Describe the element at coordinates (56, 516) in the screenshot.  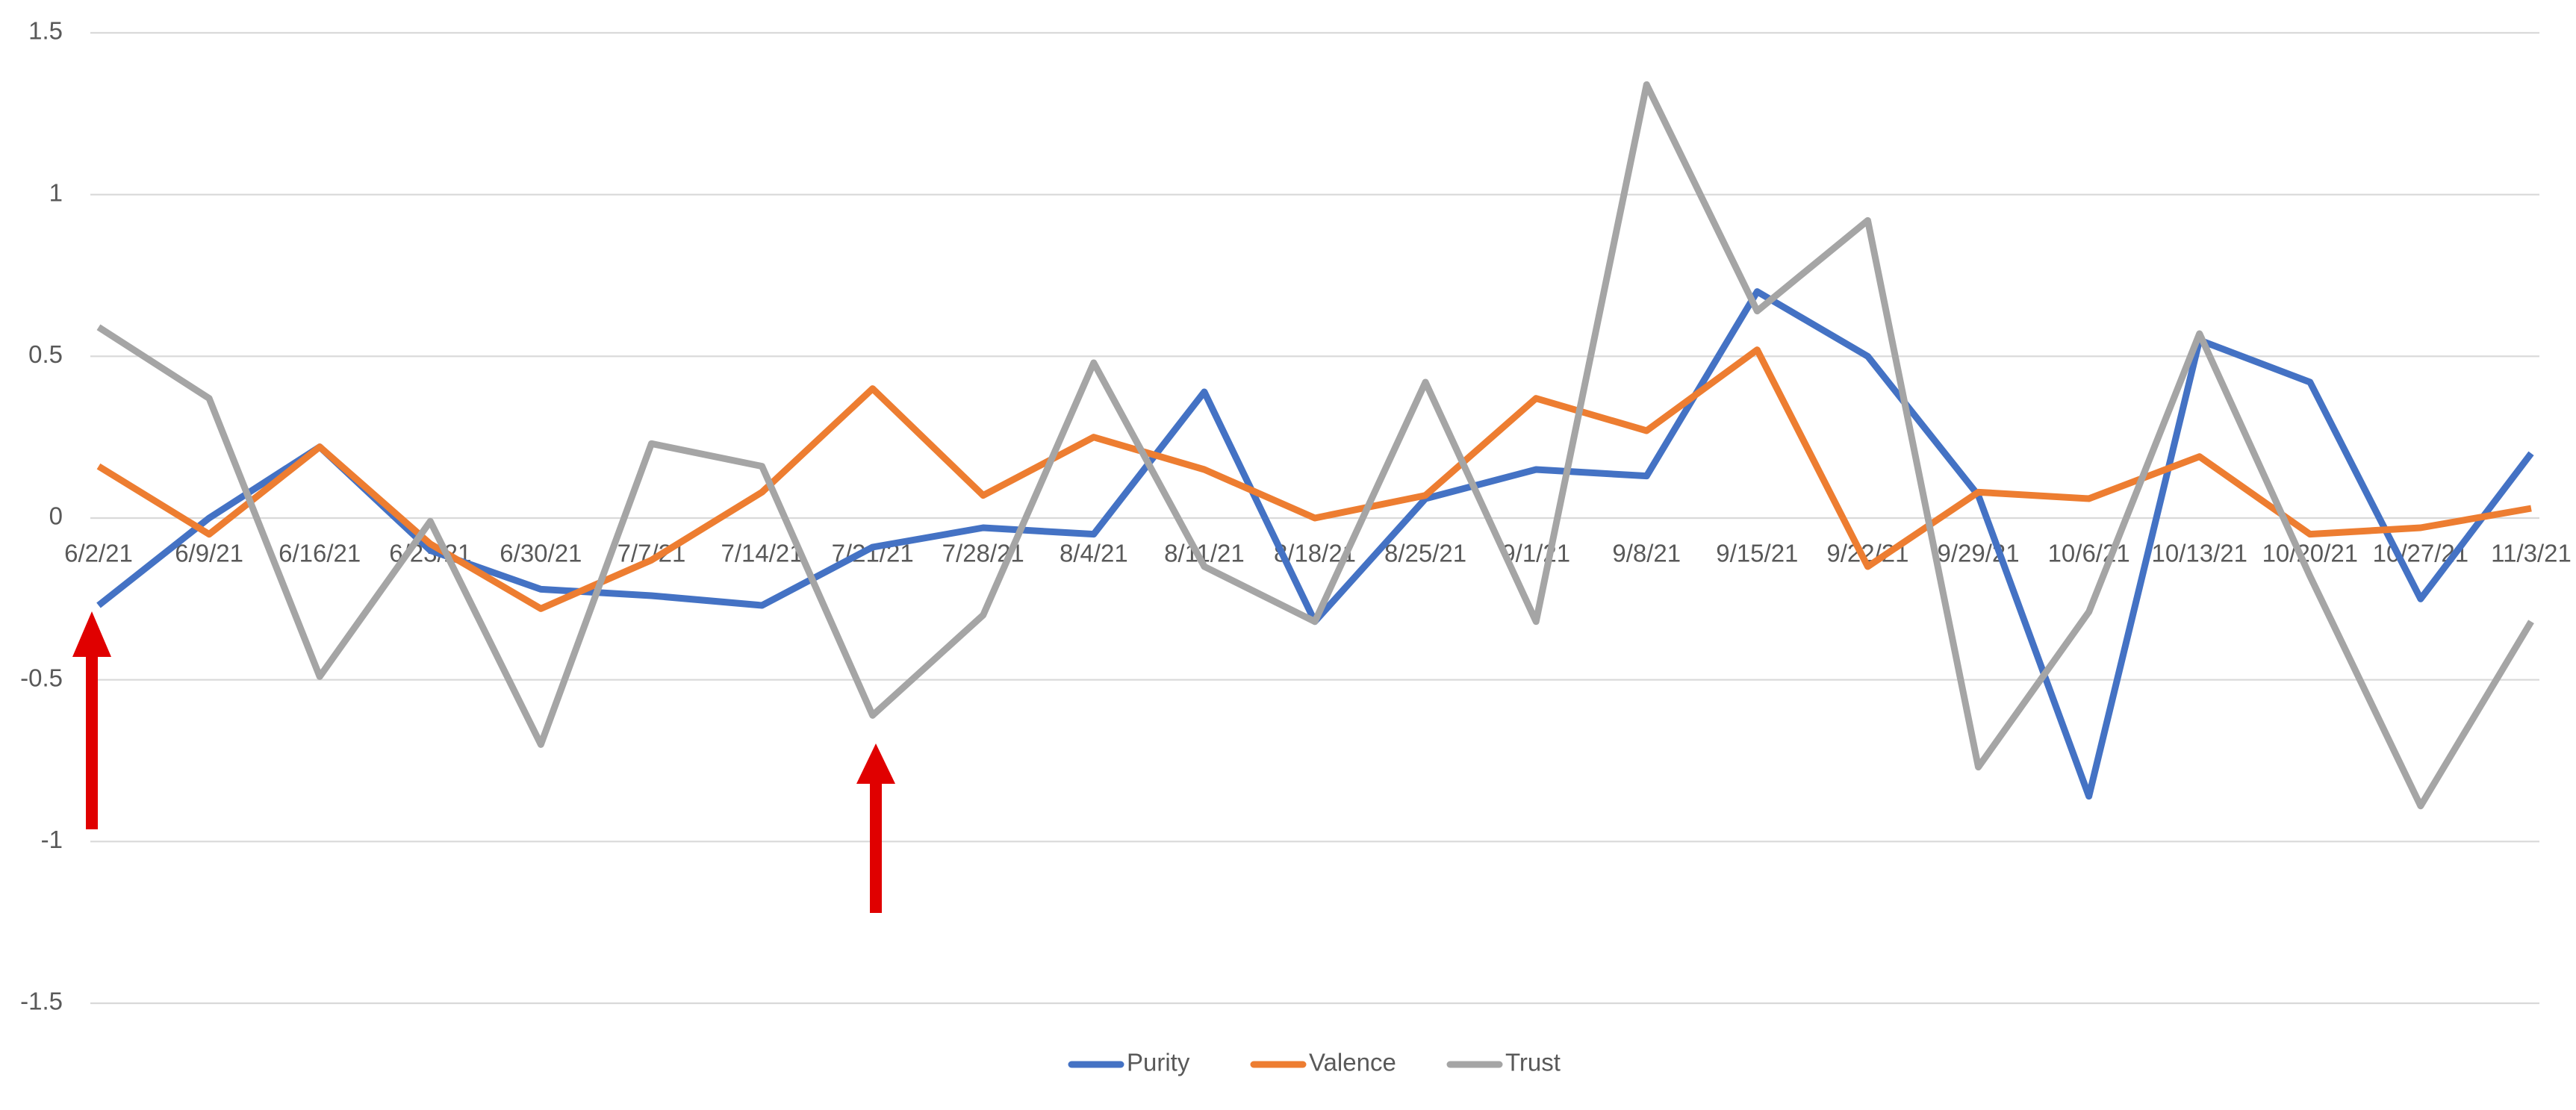
I see `y-tick-label: 0` at that location.